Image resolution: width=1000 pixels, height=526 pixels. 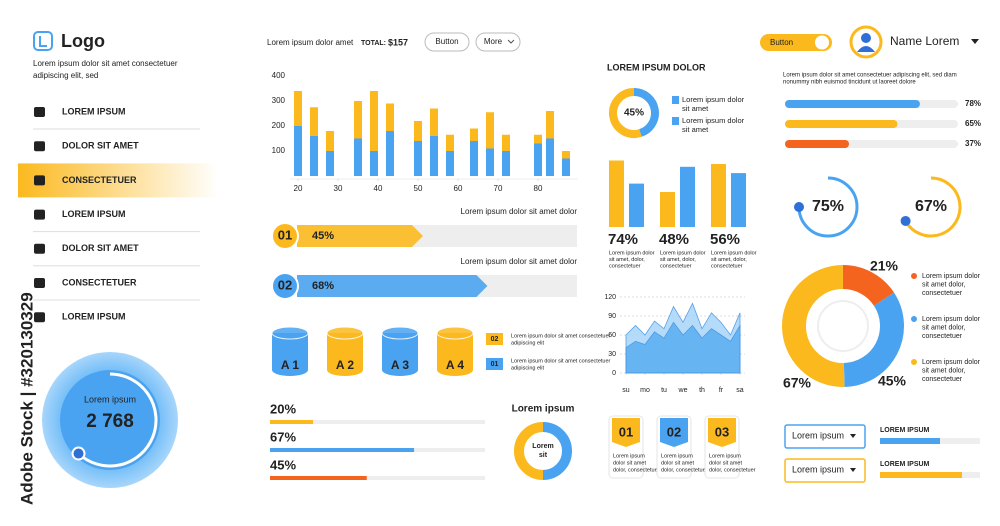 I want to click on x-tick-label: 80, so click(x=538, y=188).